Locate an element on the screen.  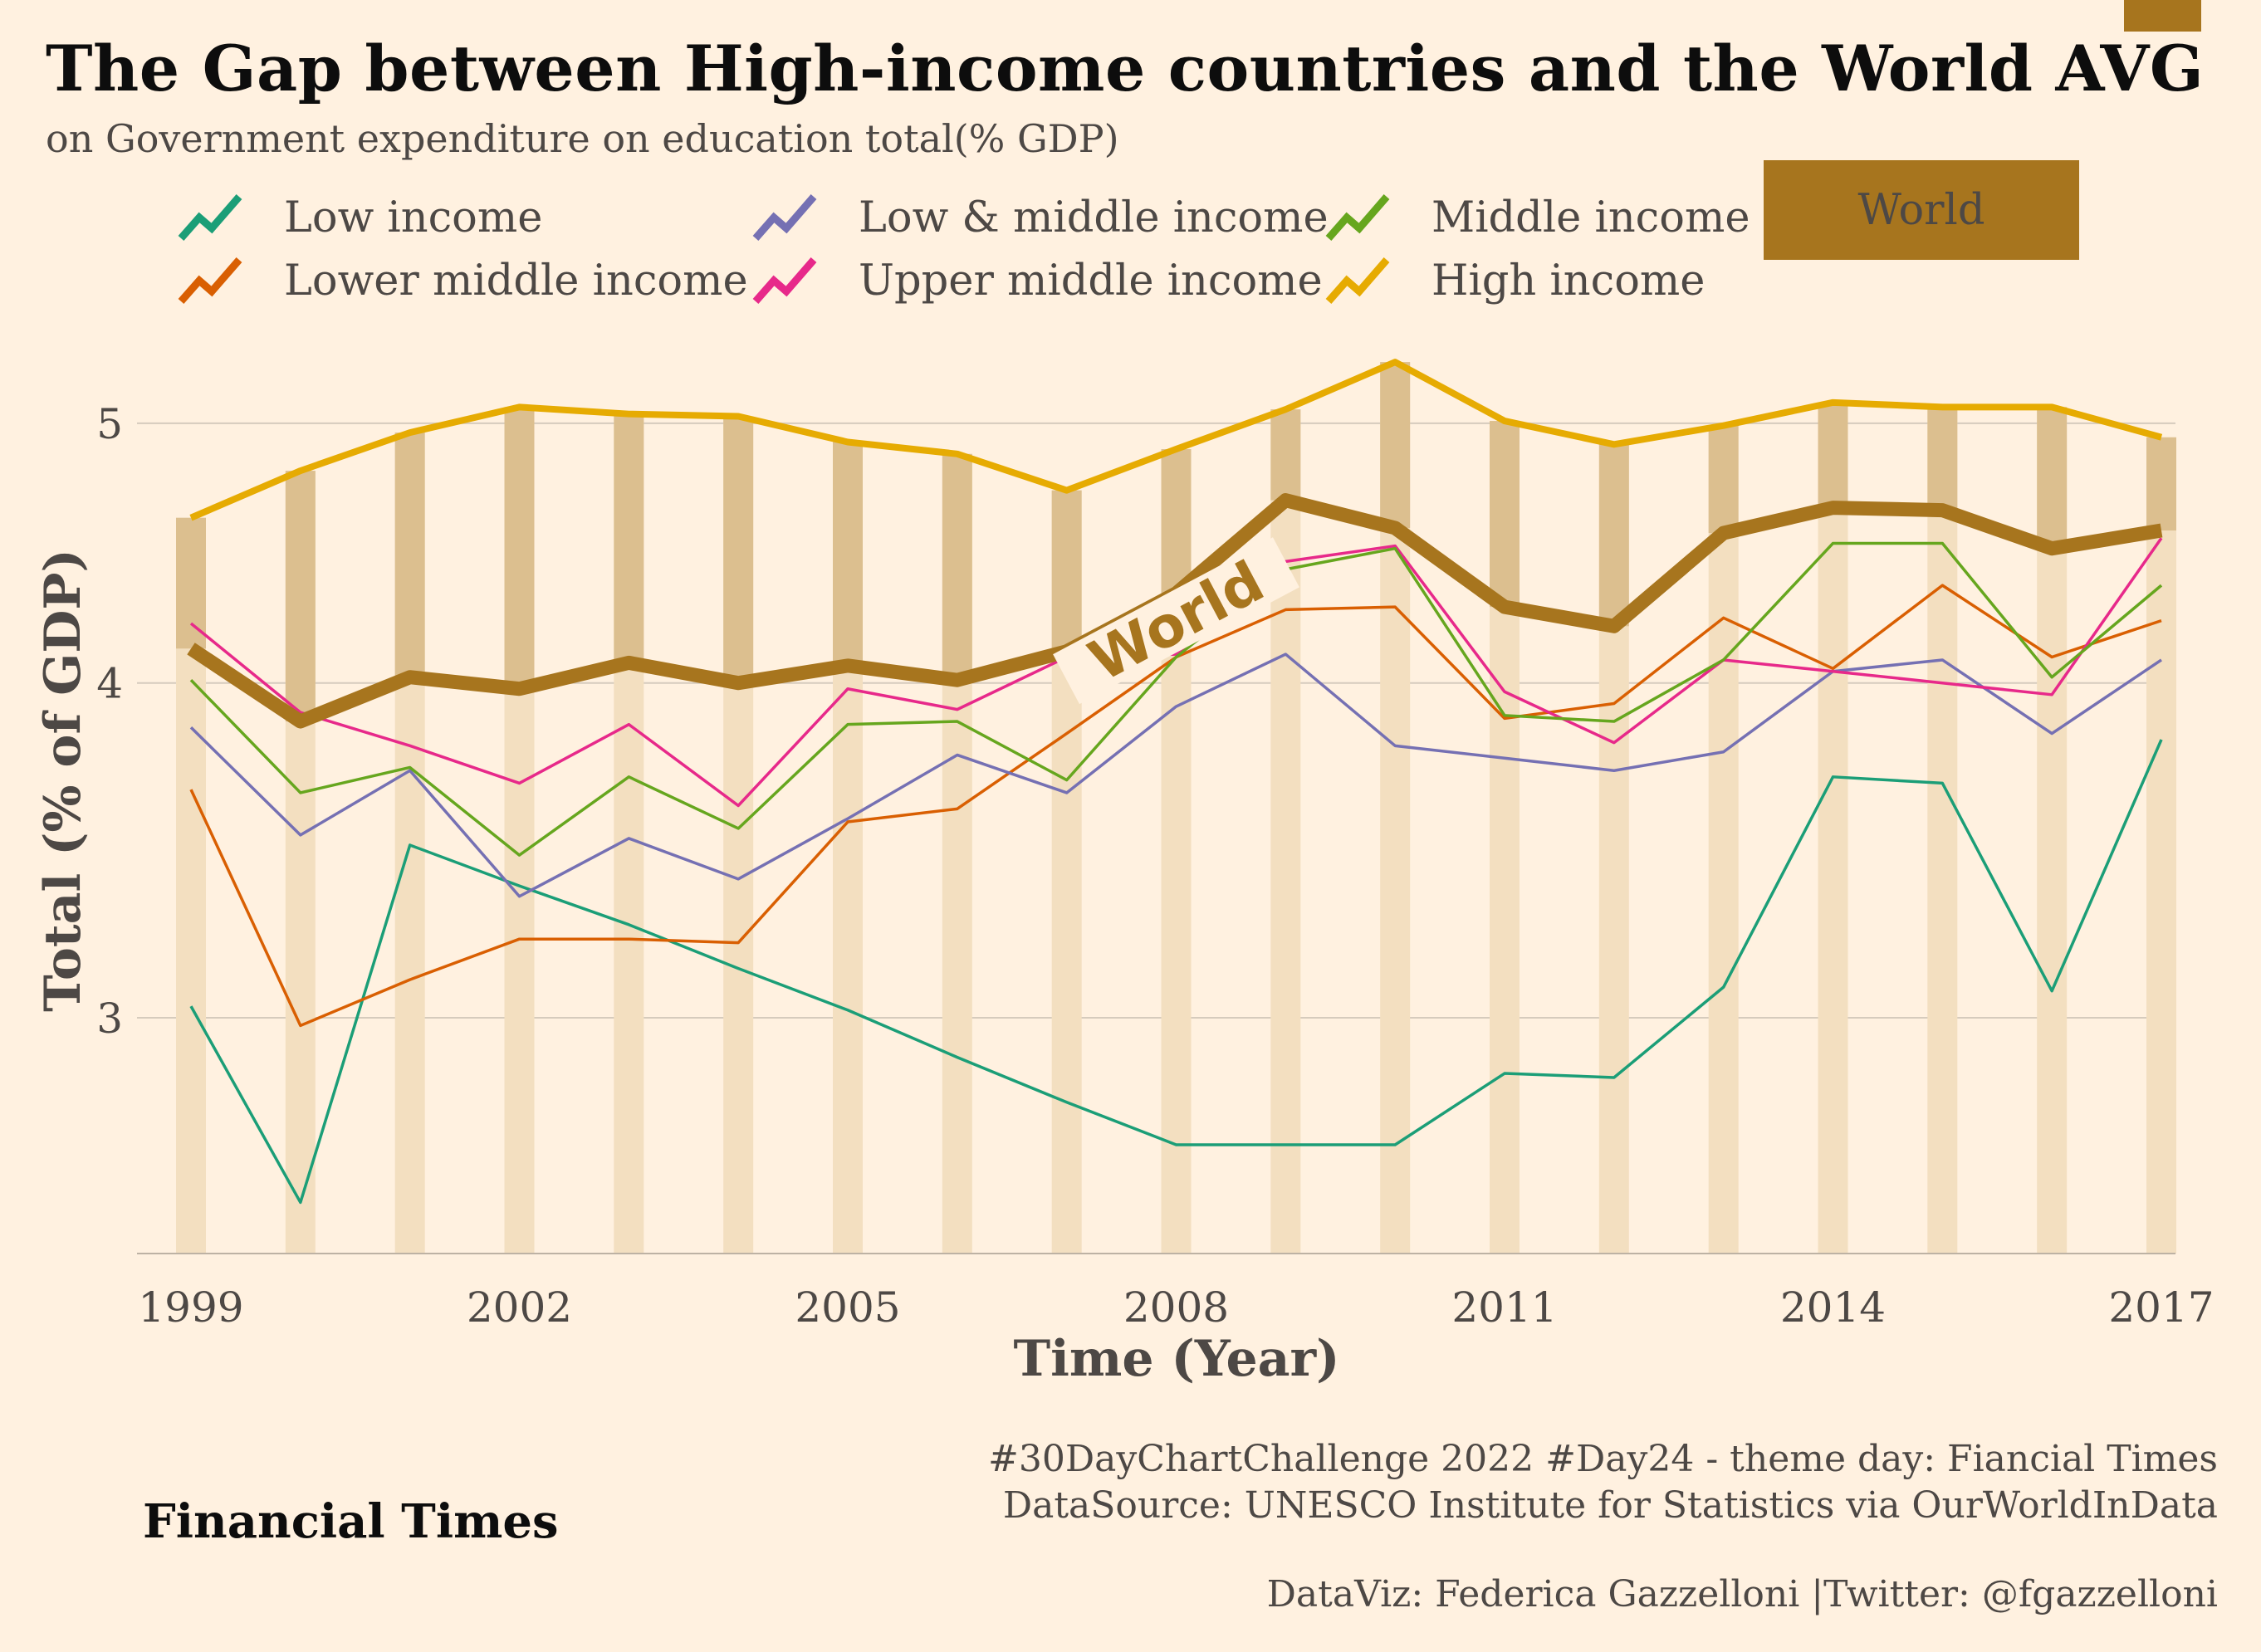
legend-item-upper-middle-income: Upper middle income is located at coordinates (1036, 281).